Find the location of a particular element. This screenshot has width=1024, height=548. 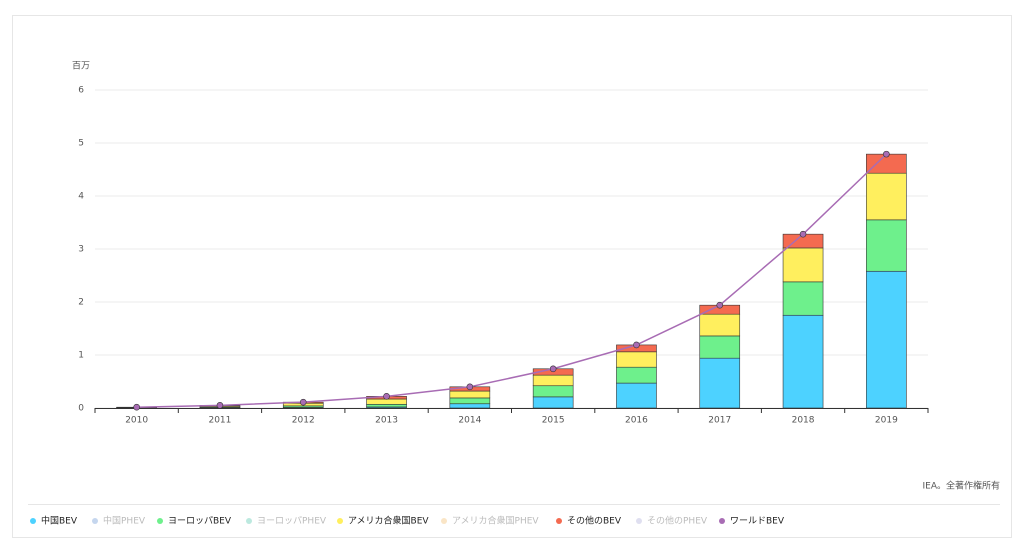

legend-label: その他のPHEV is located at coordinates (677, 521).